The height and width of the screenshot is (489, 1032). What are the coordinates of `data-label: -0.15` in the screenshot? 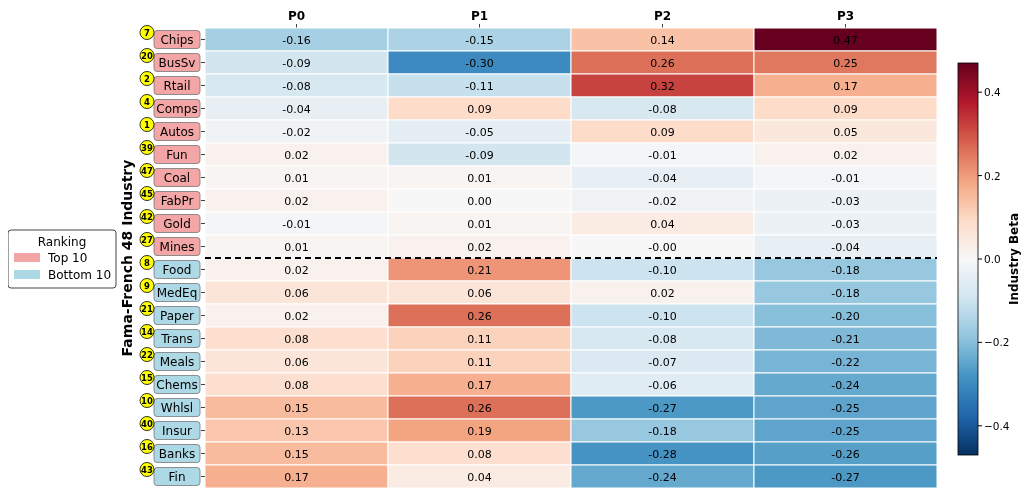 It's located at (479, 40).